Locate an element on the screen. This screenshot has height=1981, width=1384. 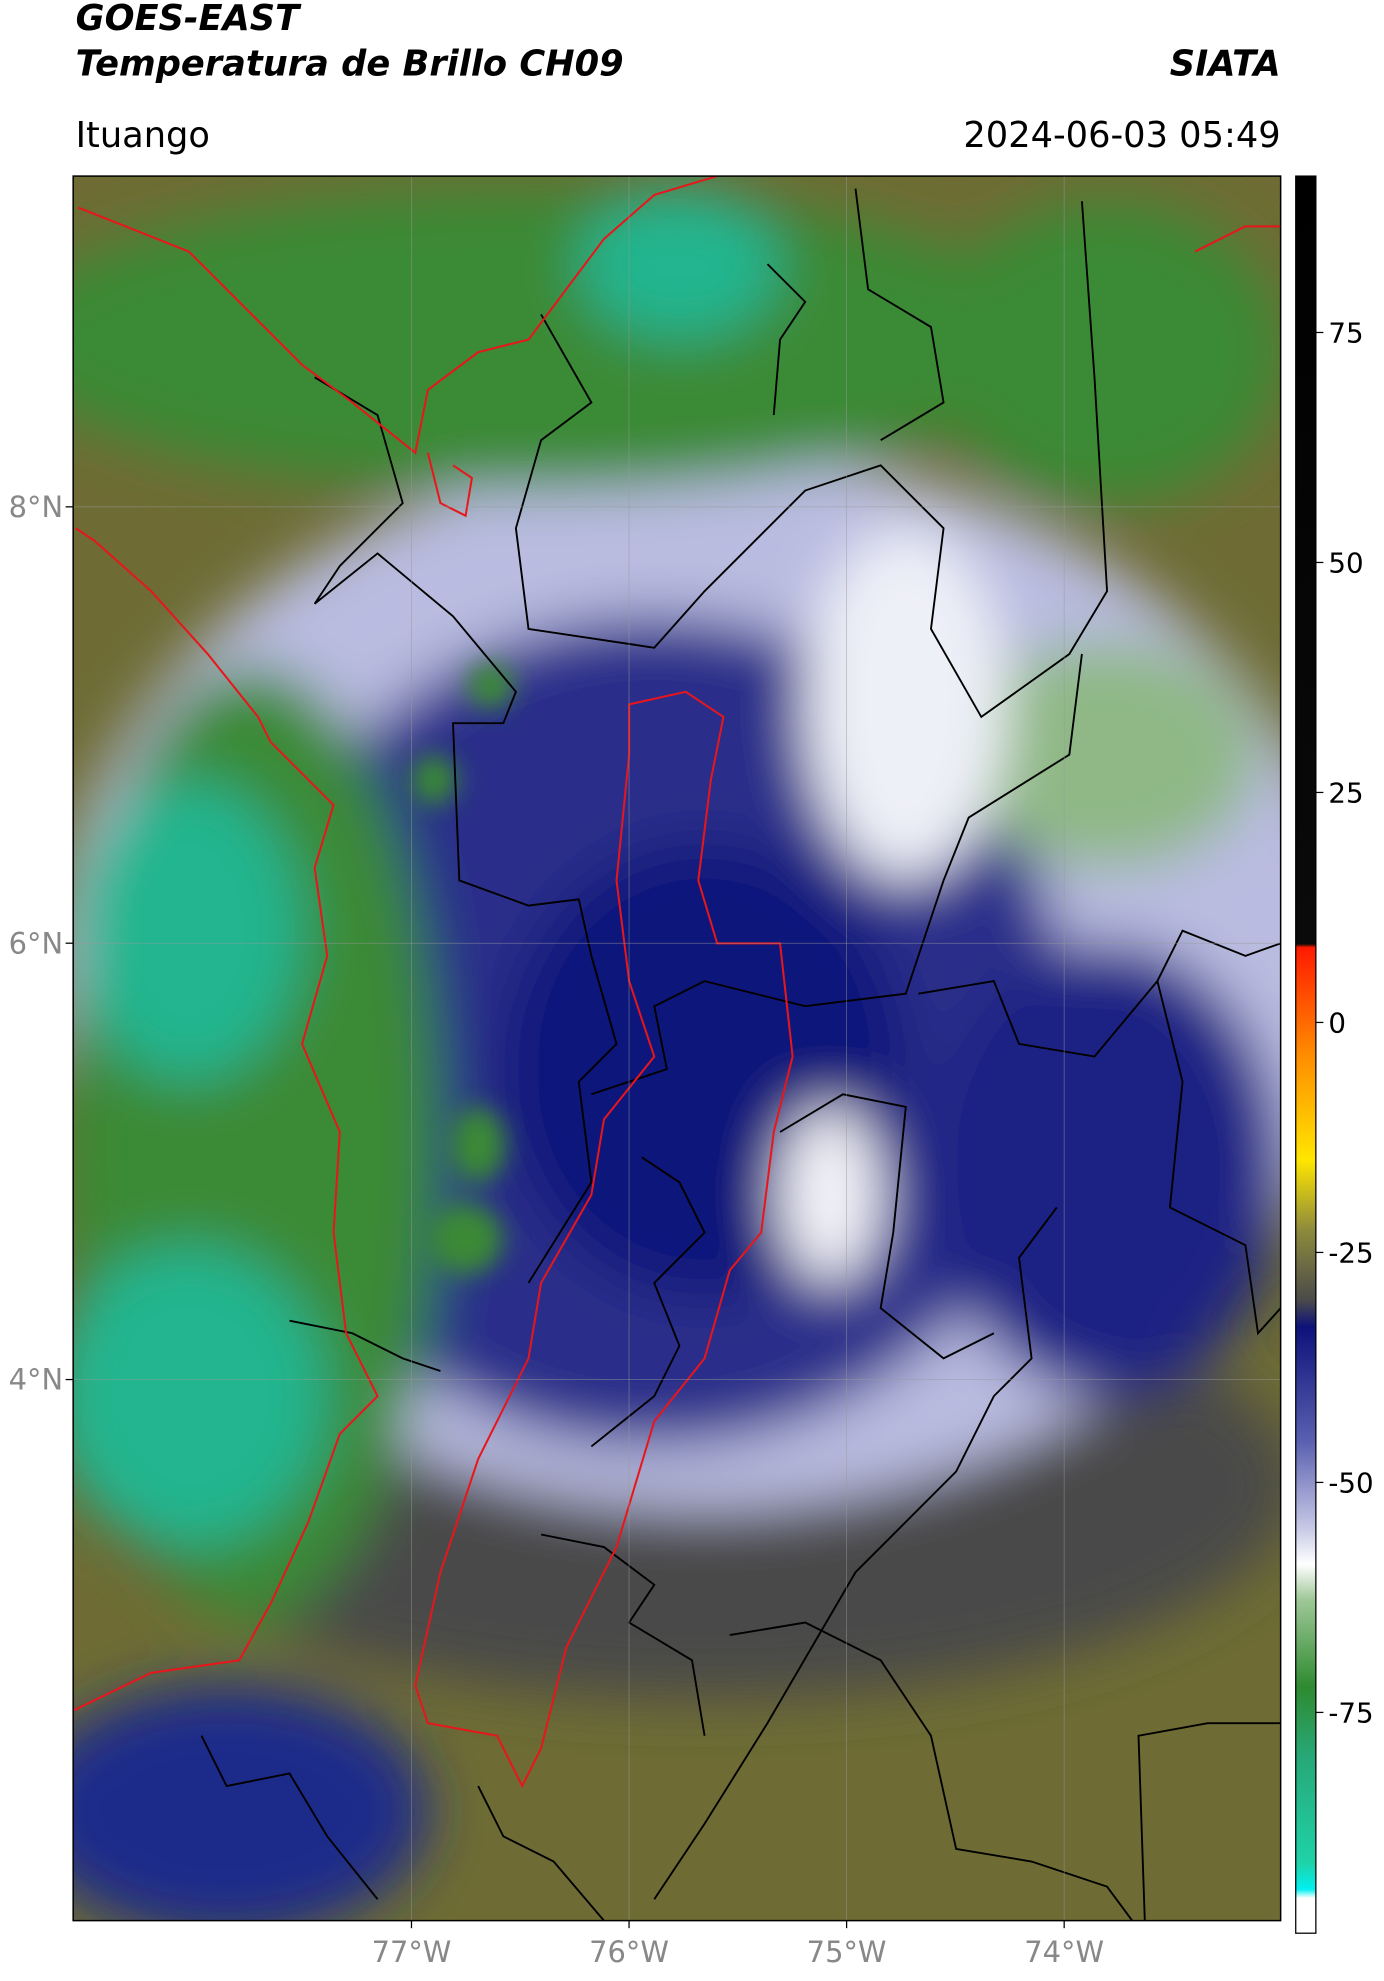
colorbar-tick-label: -25 is located at coordinates (1350, 1252).